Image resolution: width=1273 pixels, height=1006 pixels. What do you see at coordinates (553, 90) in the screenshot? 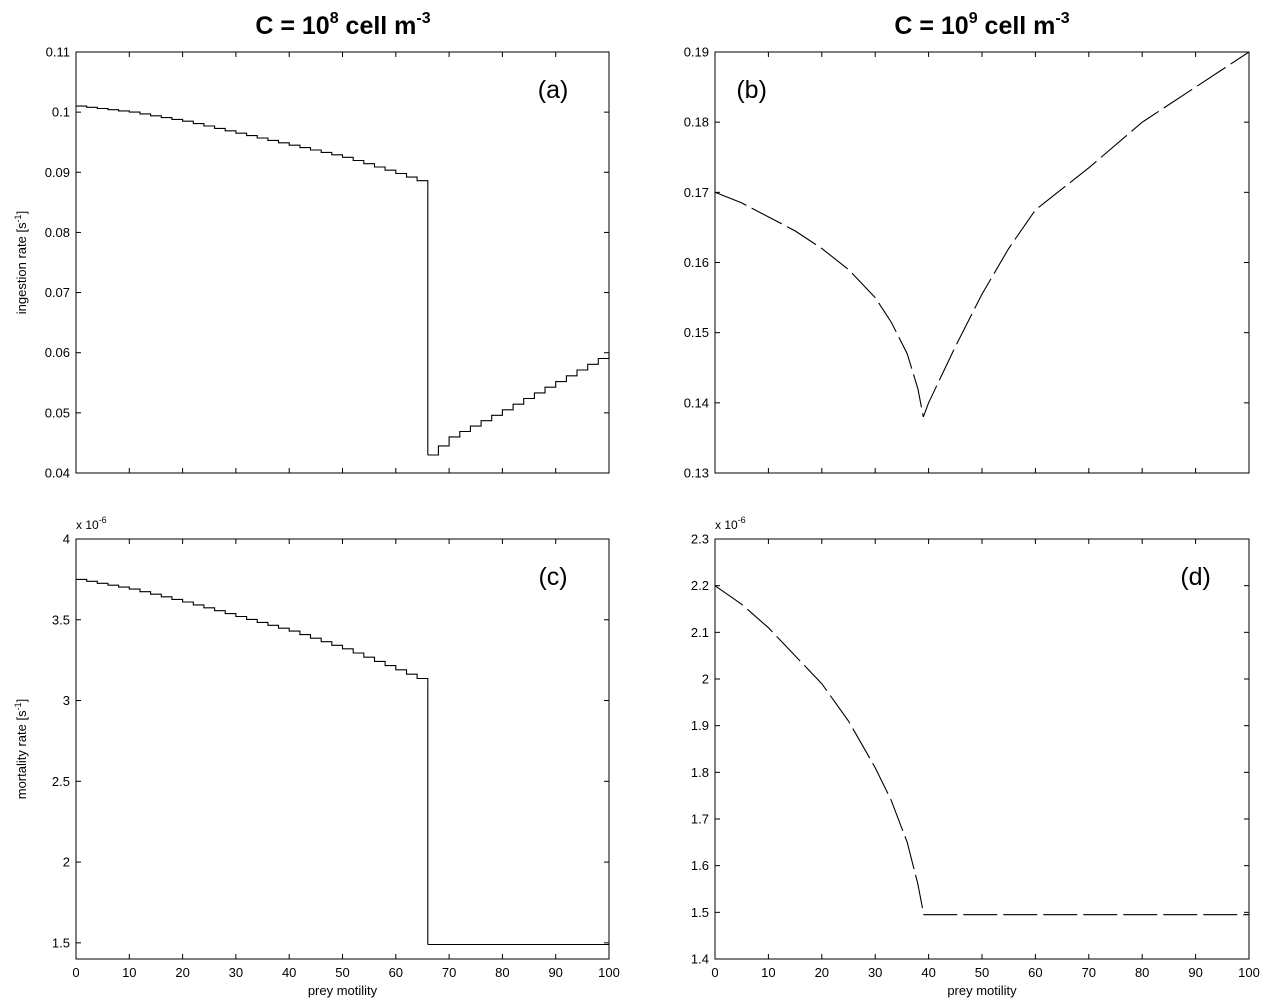
I see `panel-label-a: (a)` at bounding box center [553, 90].